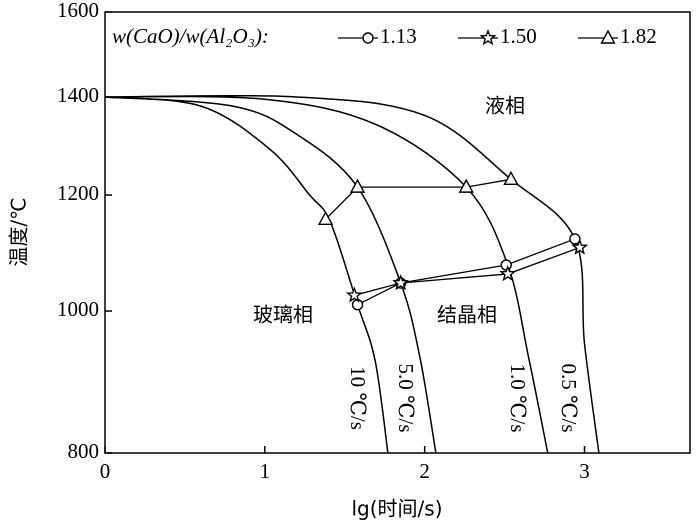 The height and width of the screenshot is (527, 700). Describe the element at coordinates (518, 36) in the screenshot. I see `legend-label: 1.50` at that location.